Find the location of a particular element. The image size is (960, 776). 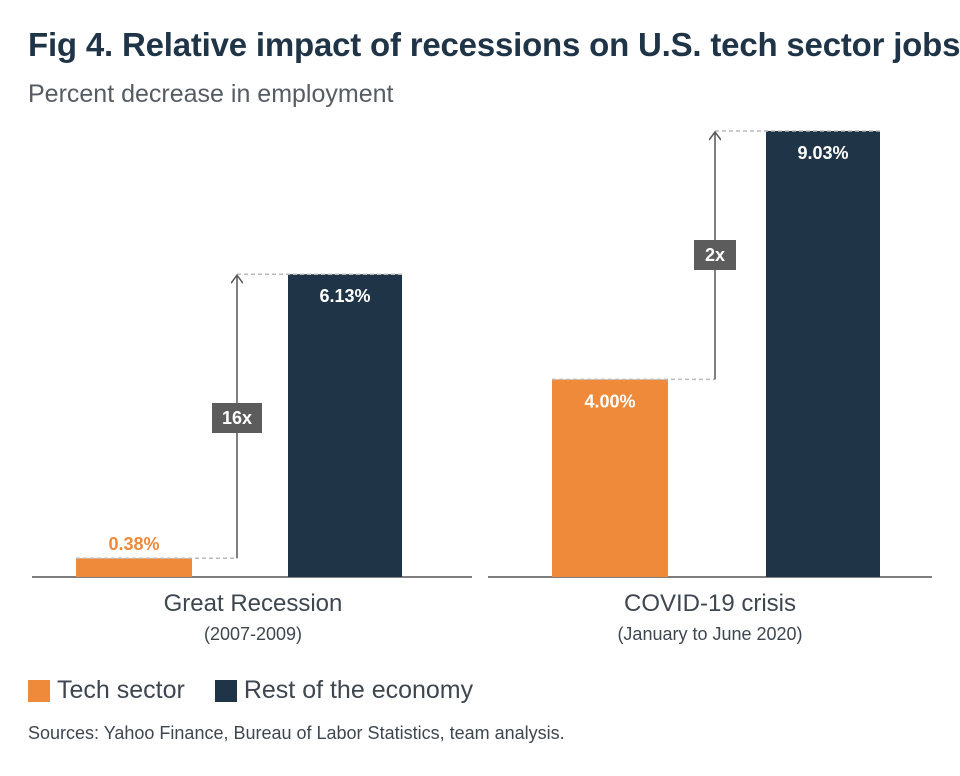

multiplier-label: 16x is located at coordinates (237, 418).